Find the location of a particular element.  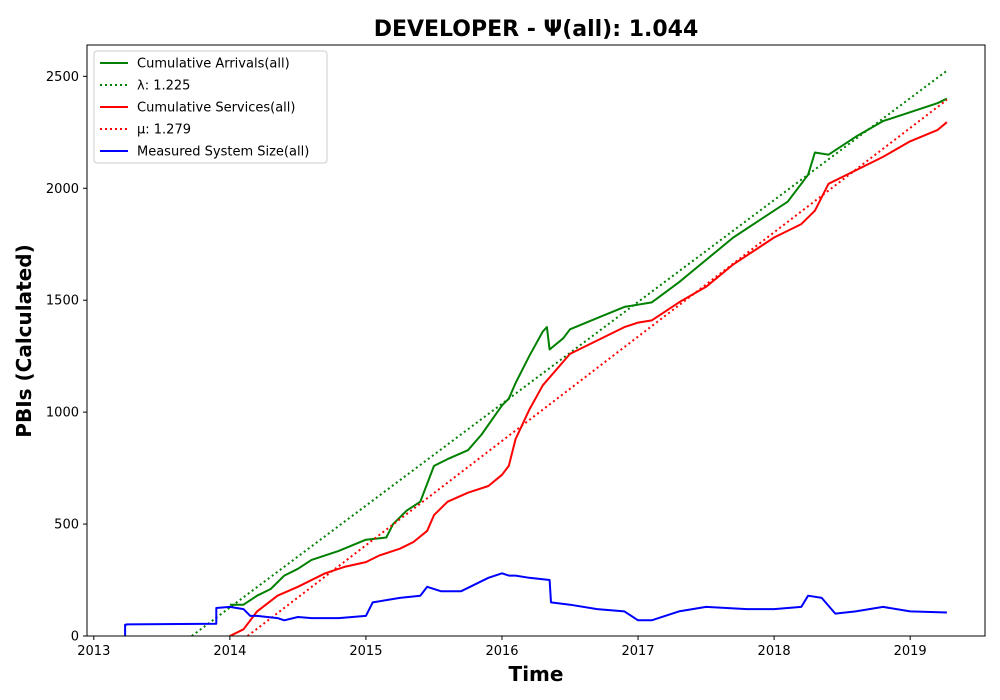

y-tick-label: 1500 is located at coordinates (62, 301).